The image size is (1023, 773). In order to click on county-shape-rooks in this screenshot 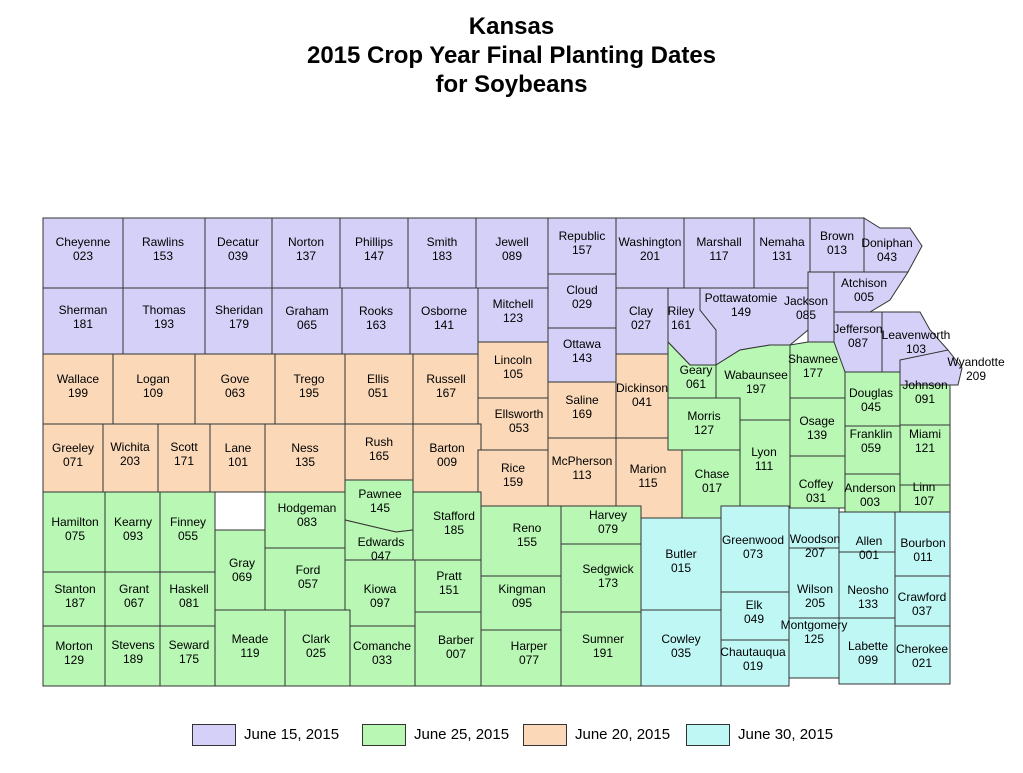, I will do `click(376, 321)`.